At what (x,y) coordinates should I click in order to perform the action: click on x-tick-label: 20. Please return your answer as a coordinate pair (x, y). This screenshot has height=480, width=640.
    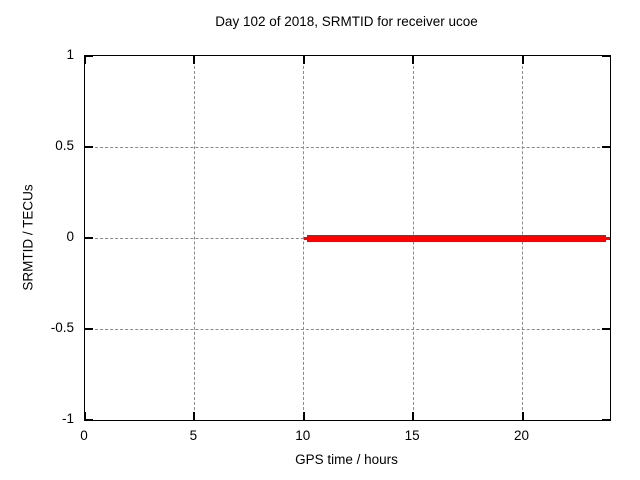
    Looking at the image, I should click on (521, 435).